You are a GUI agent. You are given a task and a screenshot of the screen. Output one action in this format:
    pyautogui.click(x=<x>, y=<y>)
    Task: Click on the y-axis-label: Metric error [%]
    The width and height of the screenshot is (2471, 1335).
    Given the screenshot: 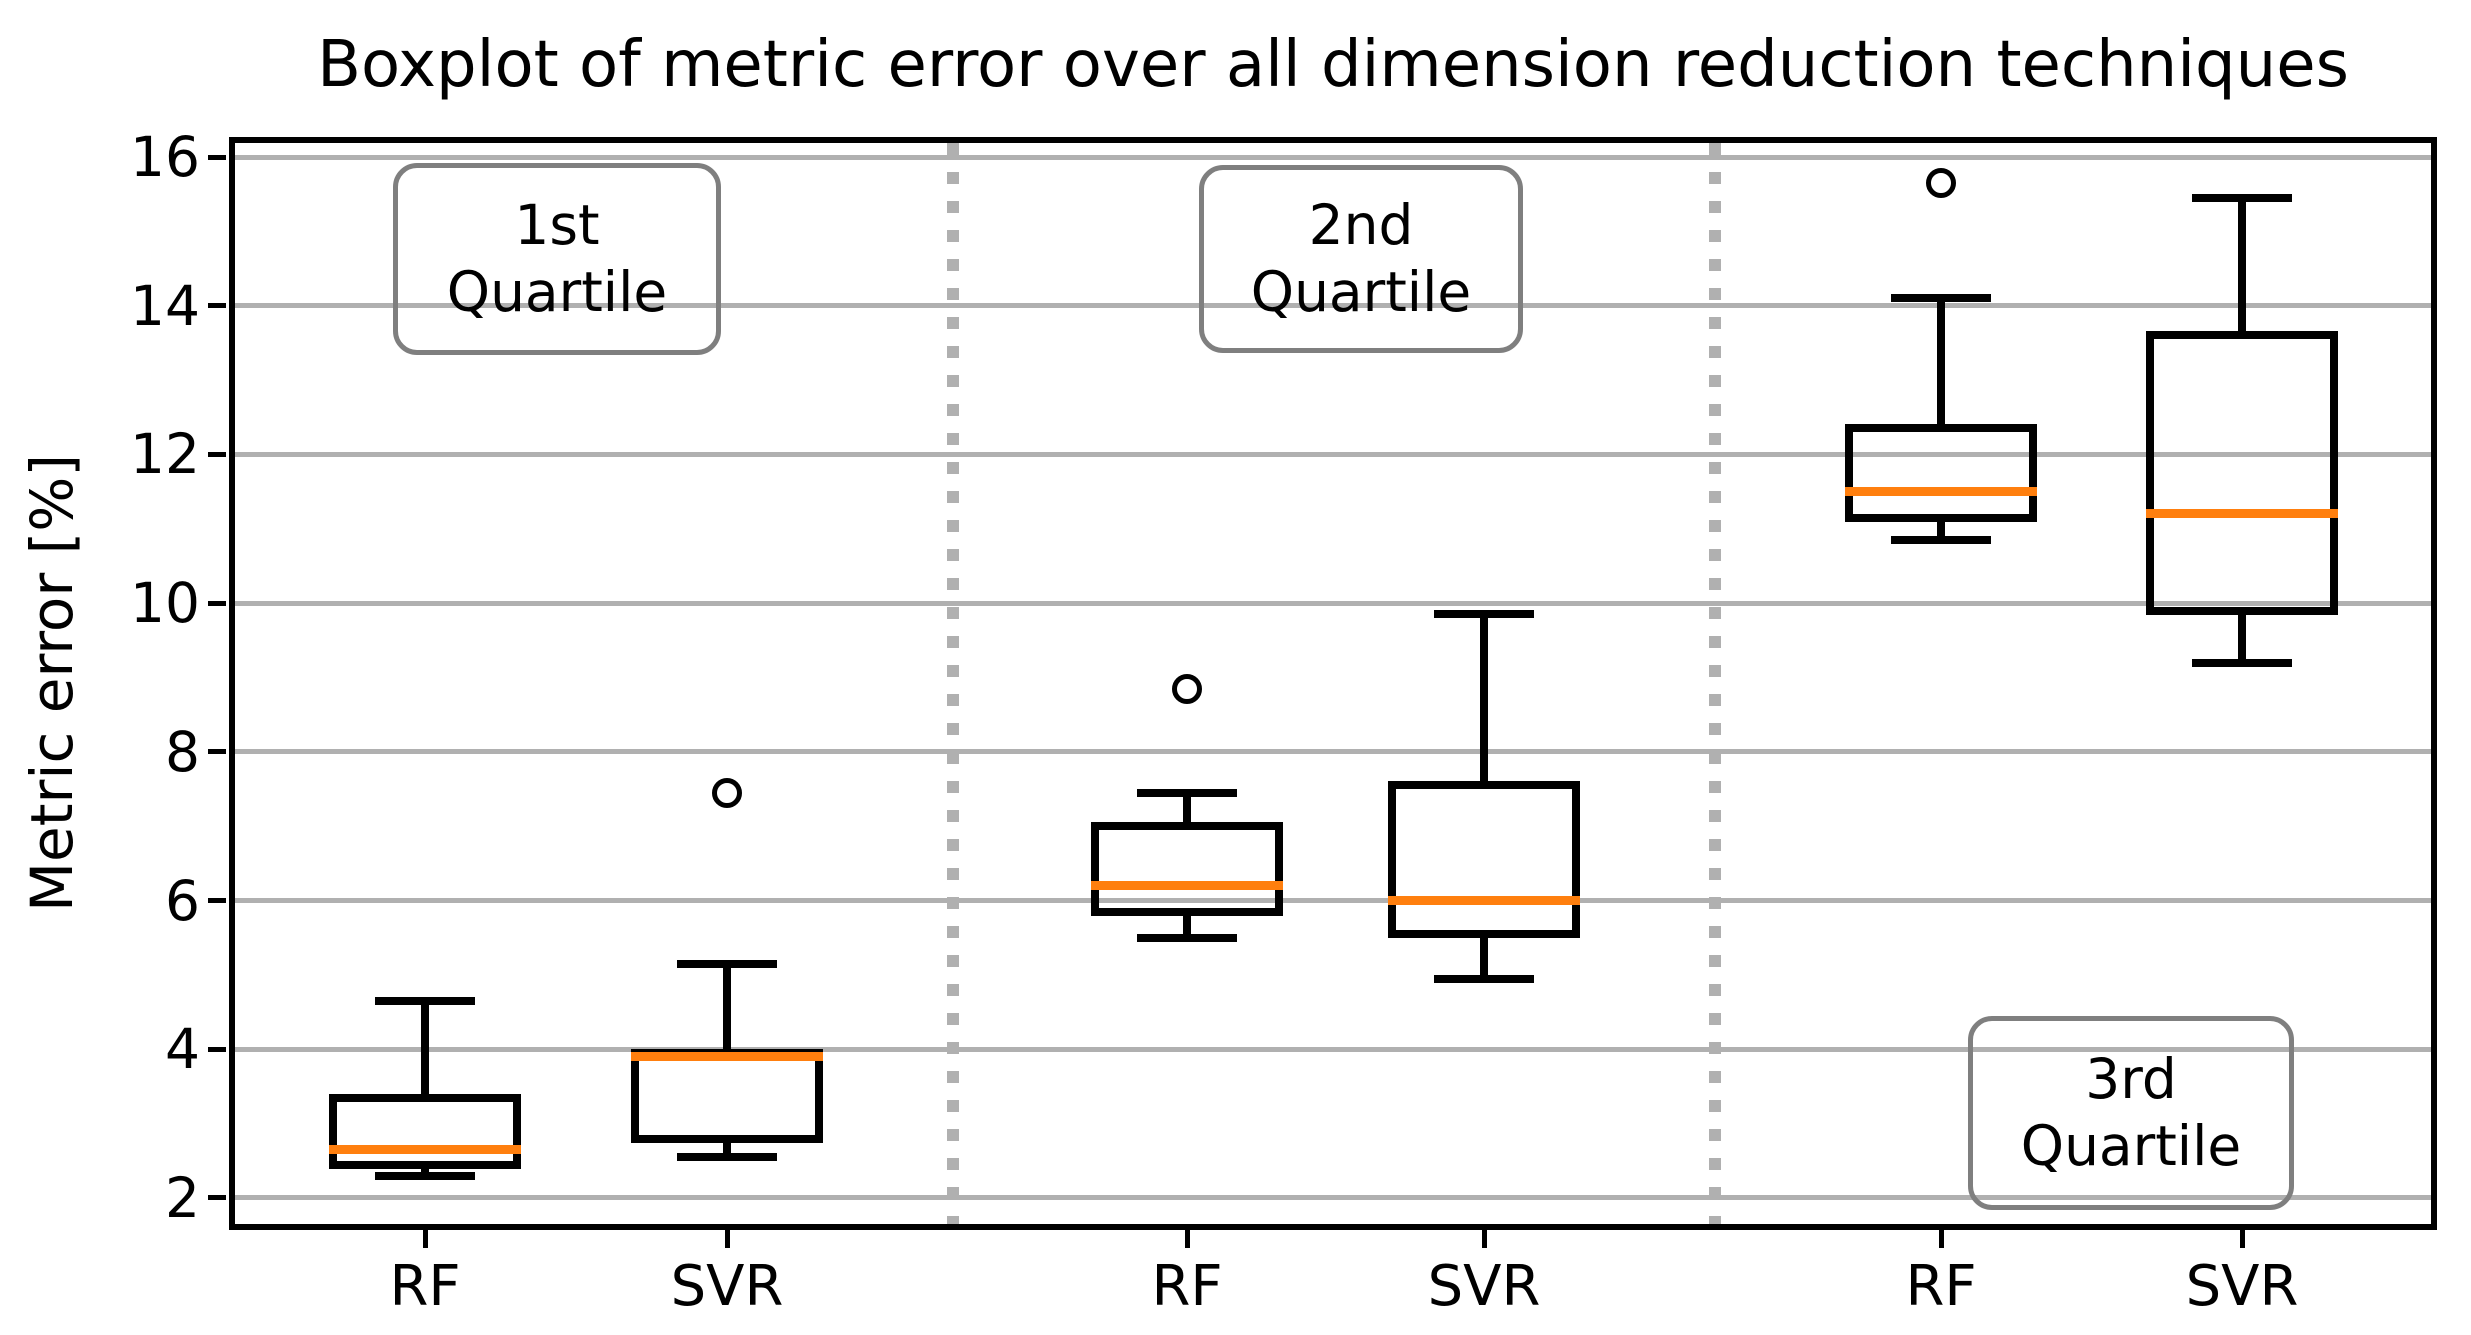 What is the action you would take?
    pyautogui.click(x=52, y=683)
    